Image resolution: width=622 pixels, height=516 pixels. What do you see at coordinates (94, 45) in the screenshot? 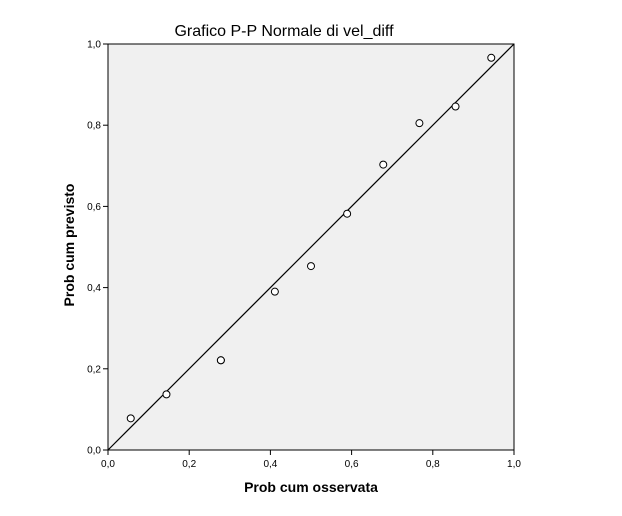
I see `y-tick-label: 1,0` at bounding box center [94, 45].